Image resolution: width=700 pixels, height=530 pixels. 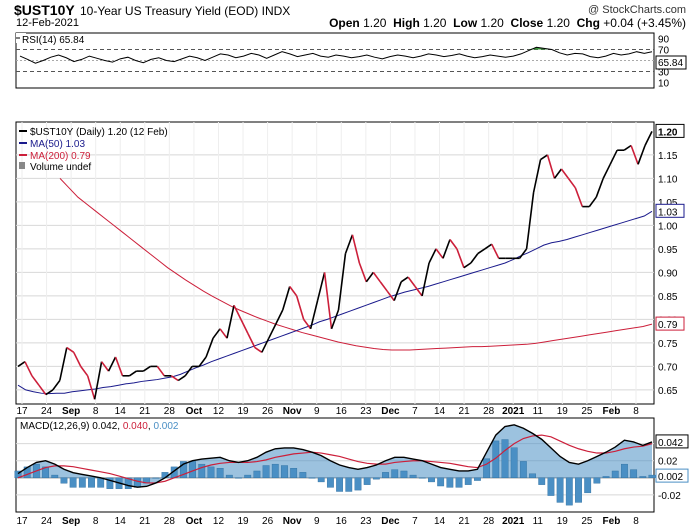 I want to click on price-tag-box, so click(x=670, y=210).